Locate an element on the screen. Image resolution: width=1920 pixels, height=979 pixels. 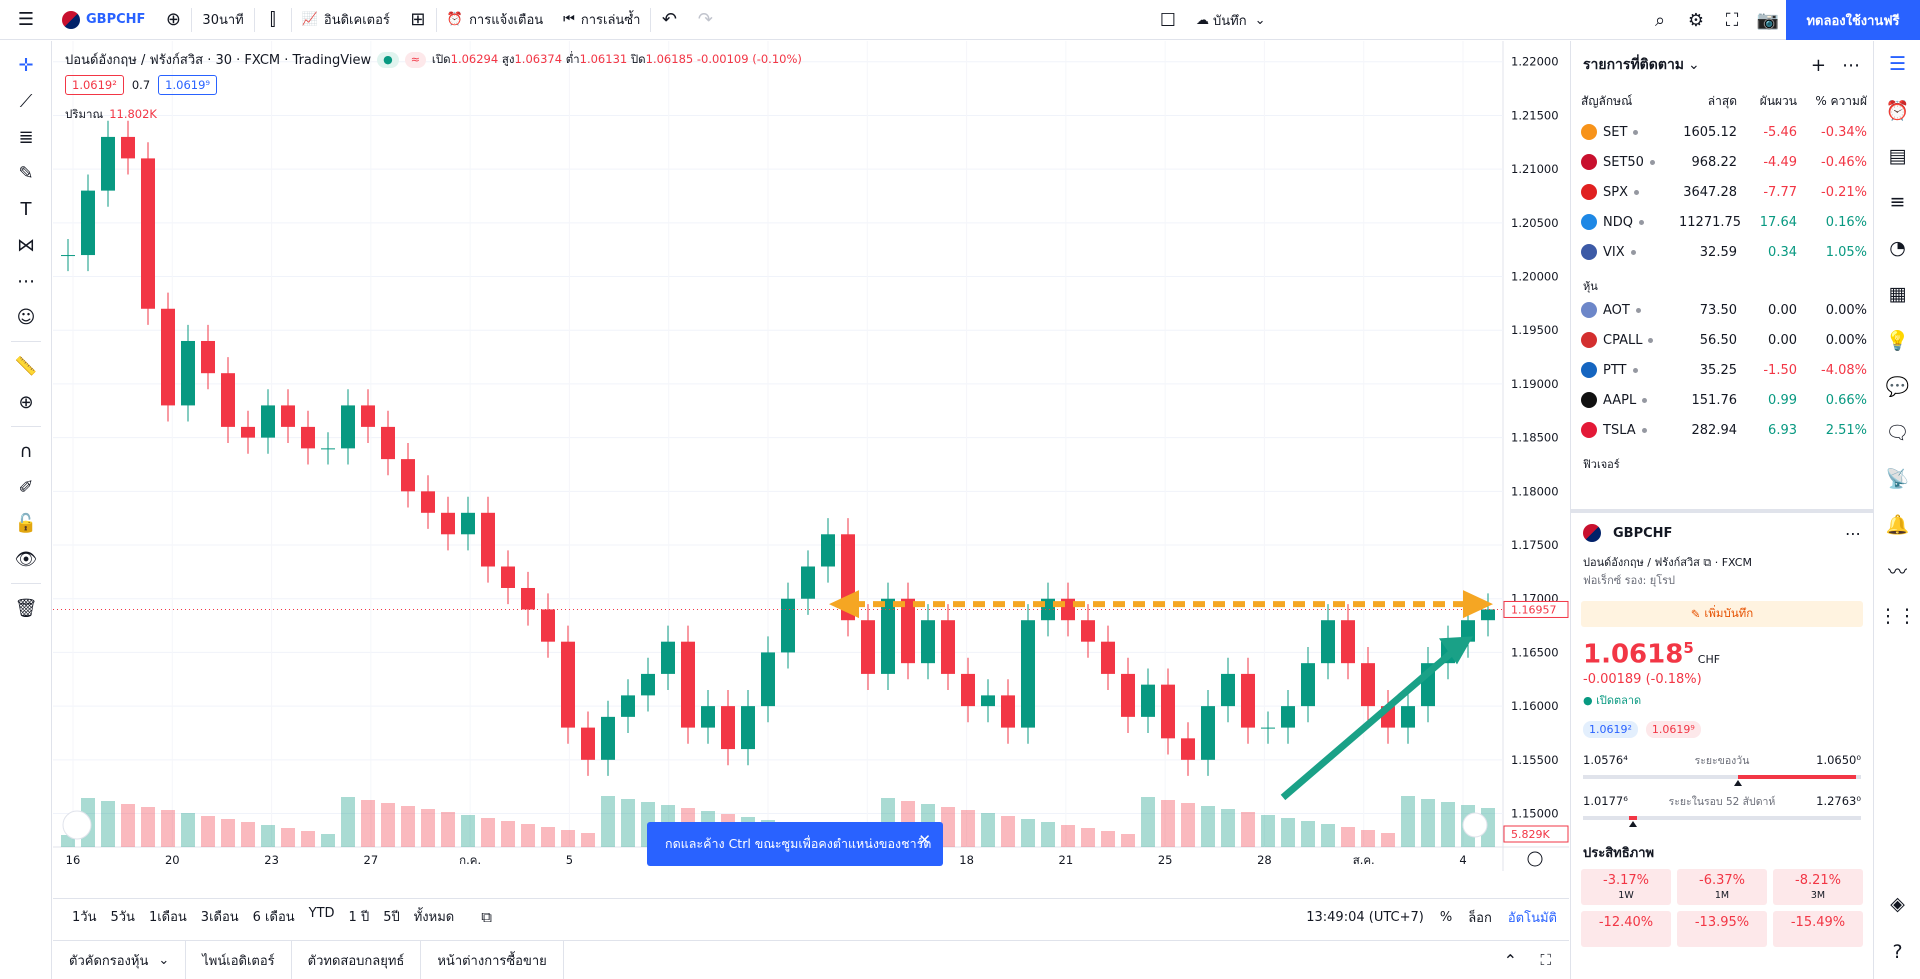
indicators-button: 📈 อินดิเคเตอร์ is located at coordinates (346, 20).